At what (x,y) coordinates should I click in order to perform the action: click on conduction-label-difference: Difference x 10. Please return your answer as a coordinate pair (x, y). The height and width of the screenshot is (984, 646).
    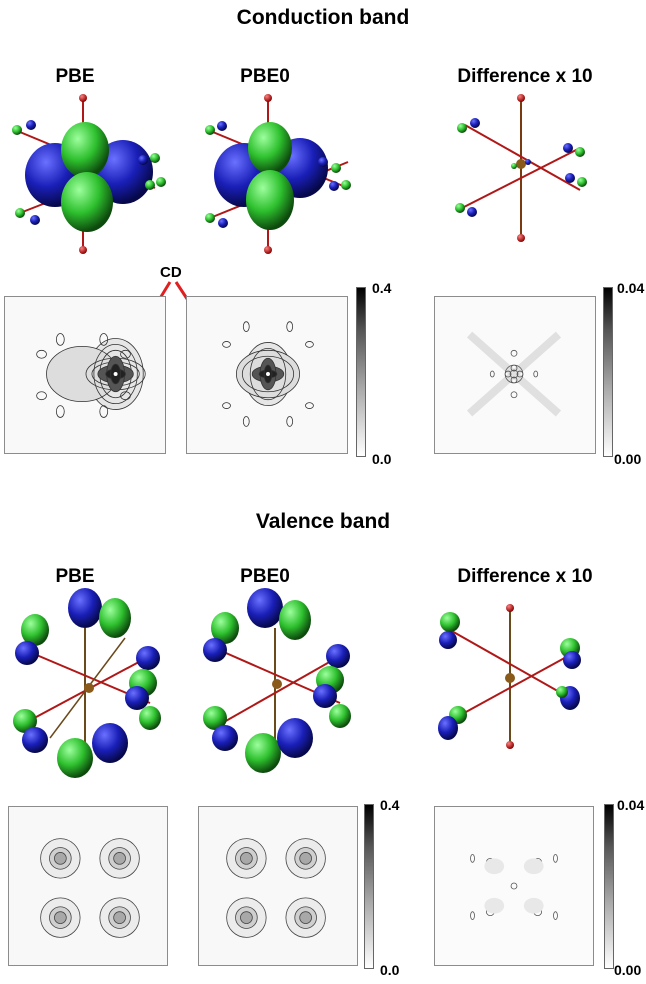
    Looking at the image, I should click on (525, 76).